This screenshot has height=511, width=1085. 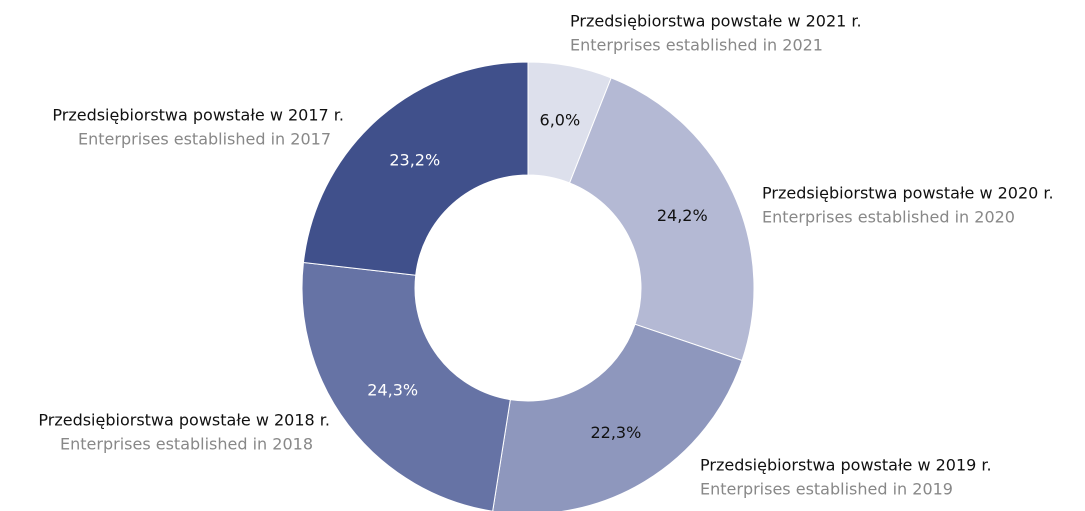 What do you see at coordinates (392, 389) in the screenshot?
I see `value-label: 24,3%` at bounding box center [392, 389].